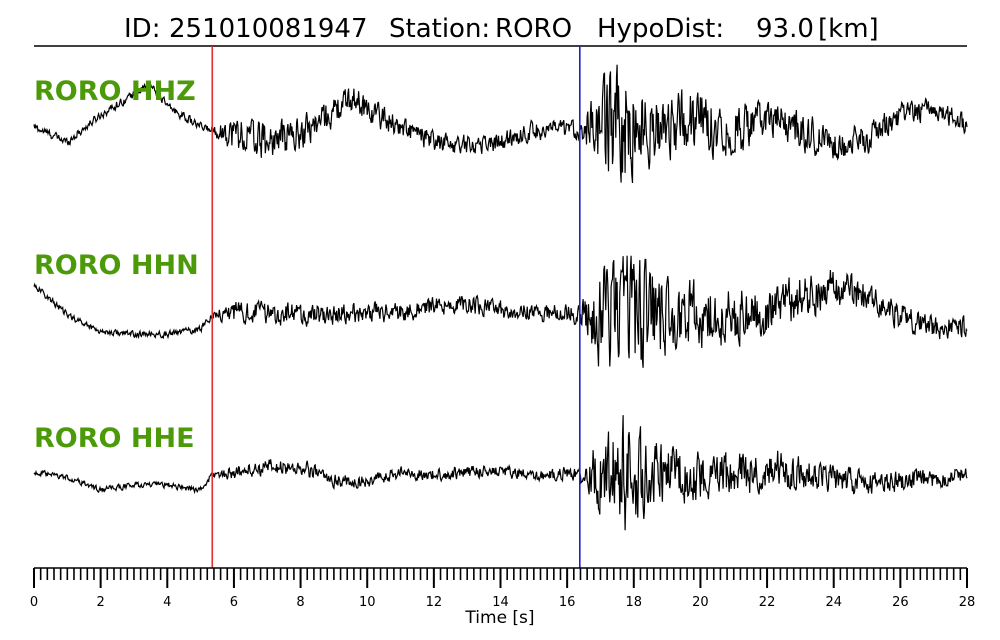 This screenshot has width=1000, height=640. What do you see at coordinates (567, 602) in the screenshot?
I see `x-tick-label: 16` at bounding box center [567, 602].